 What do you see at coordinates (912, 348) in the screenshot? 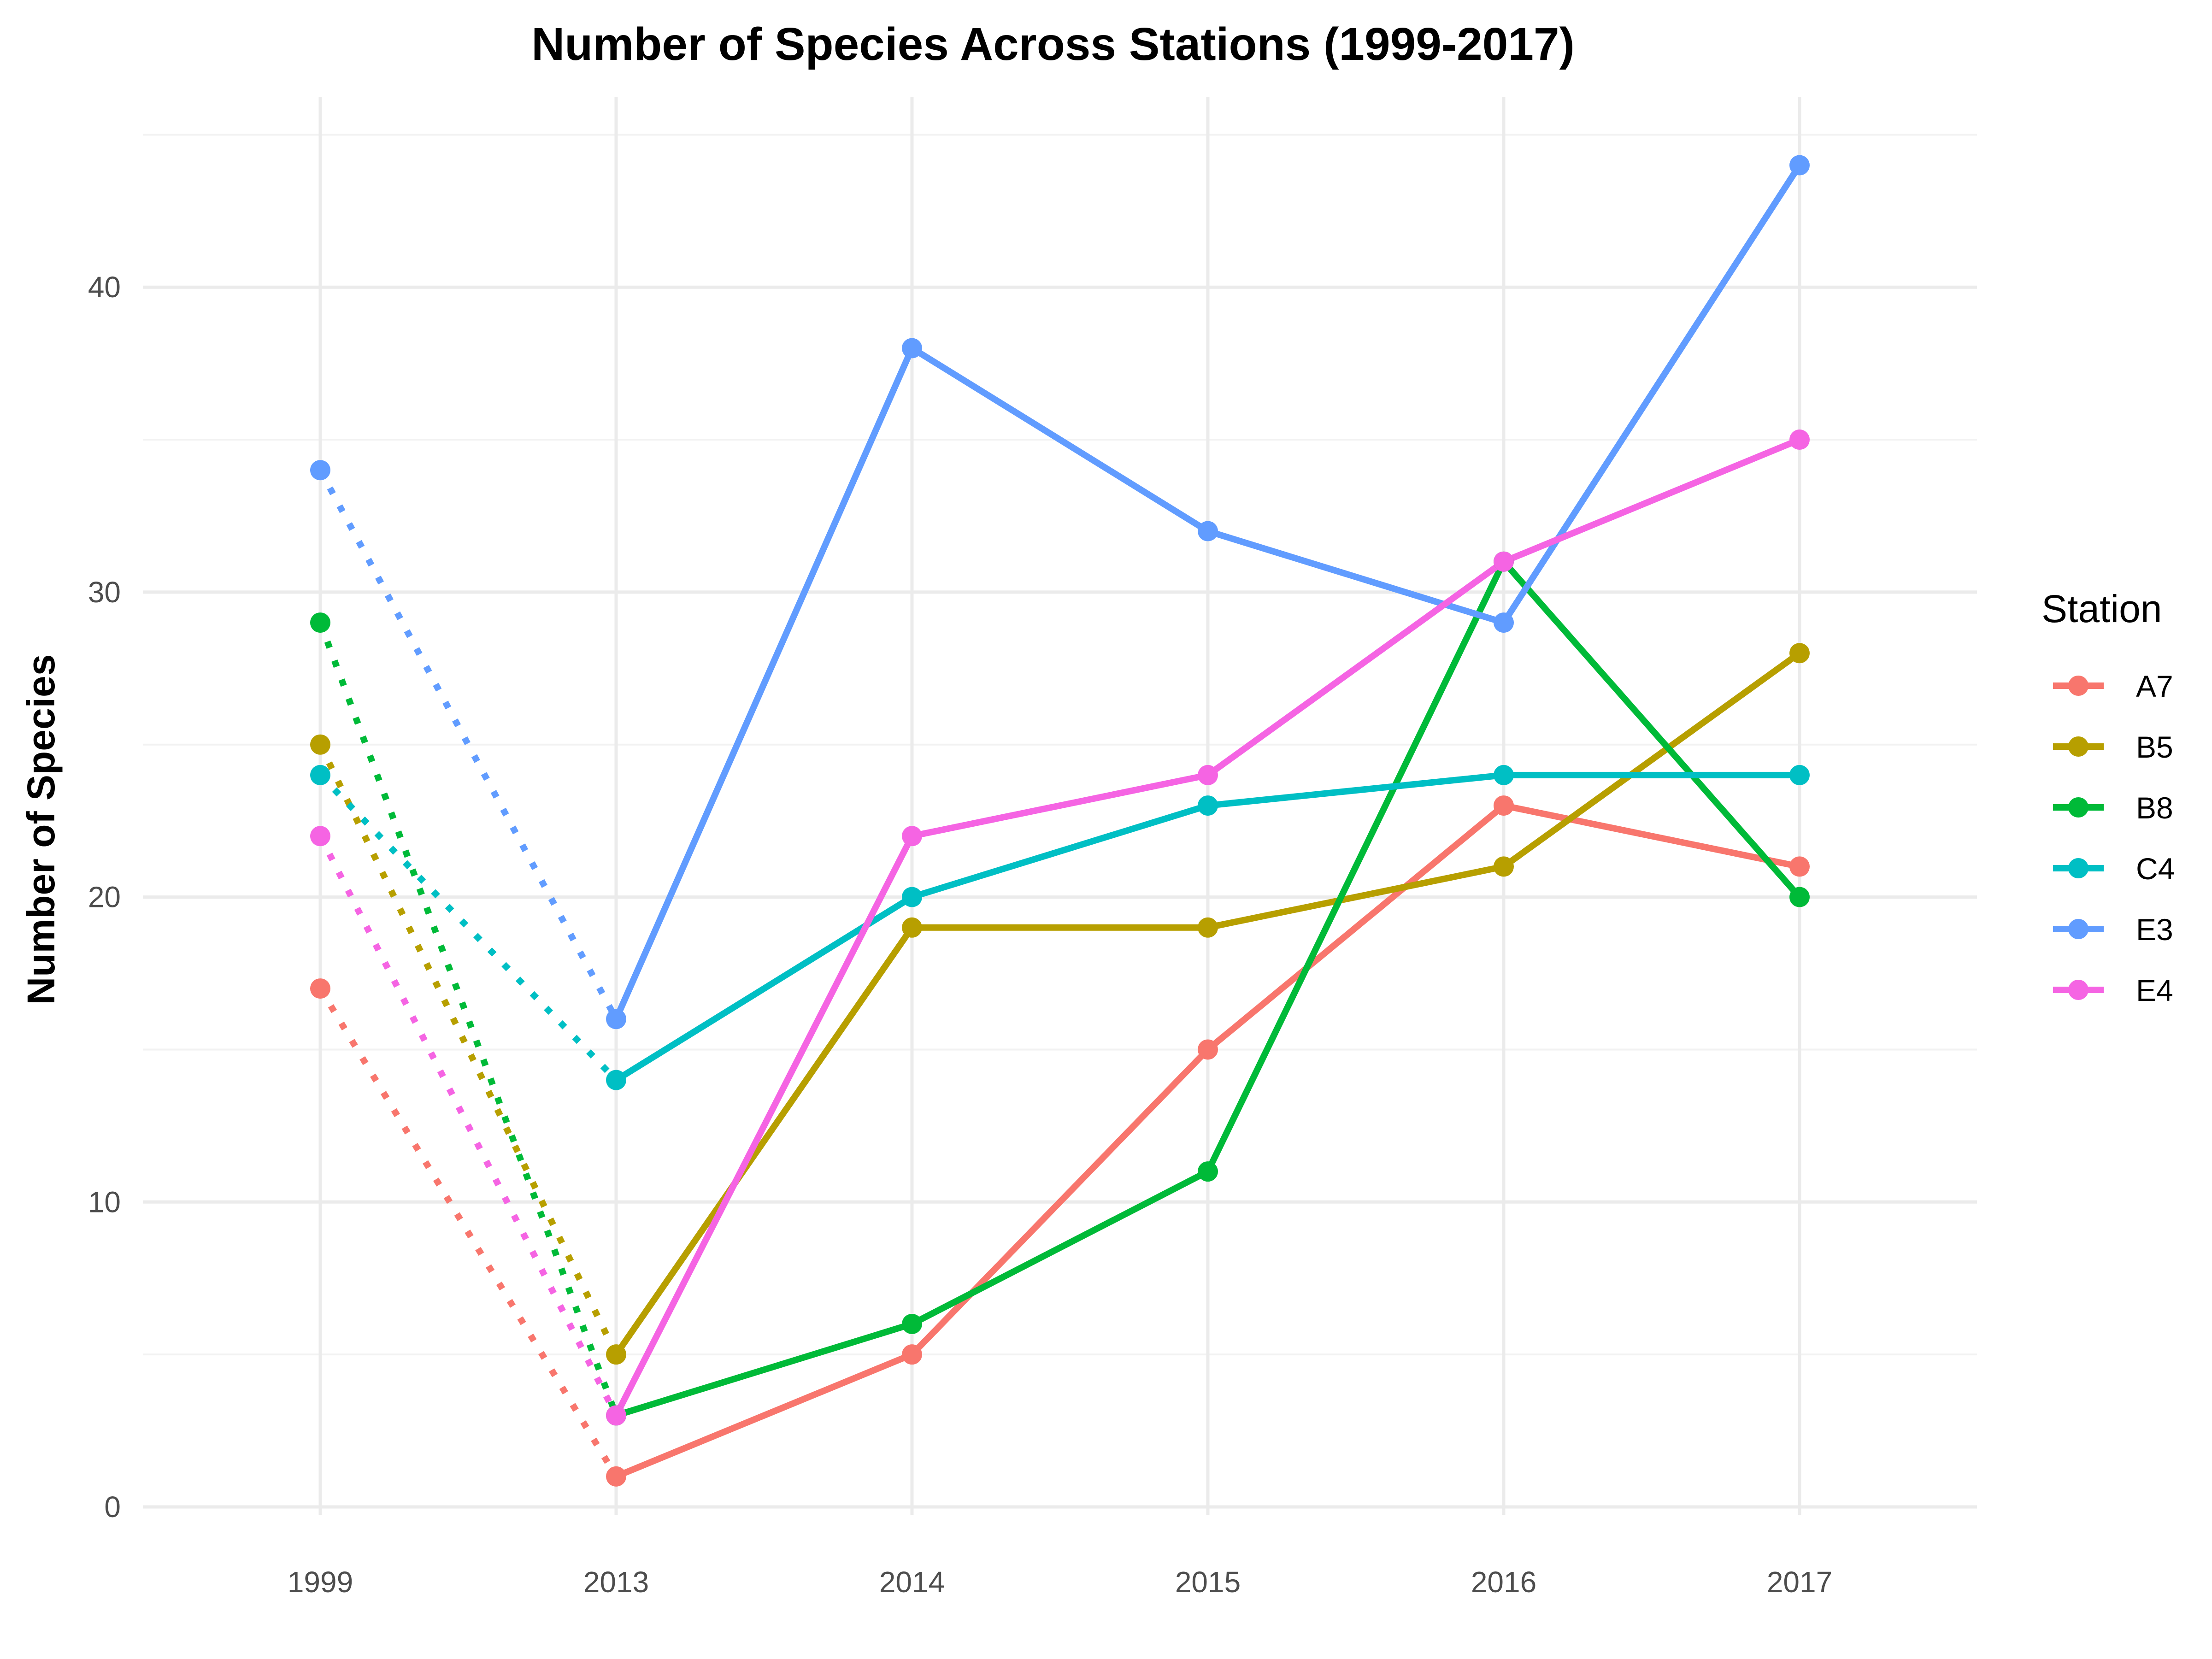
I see `data-point-E3-2014` at bounding box center [912, 348].